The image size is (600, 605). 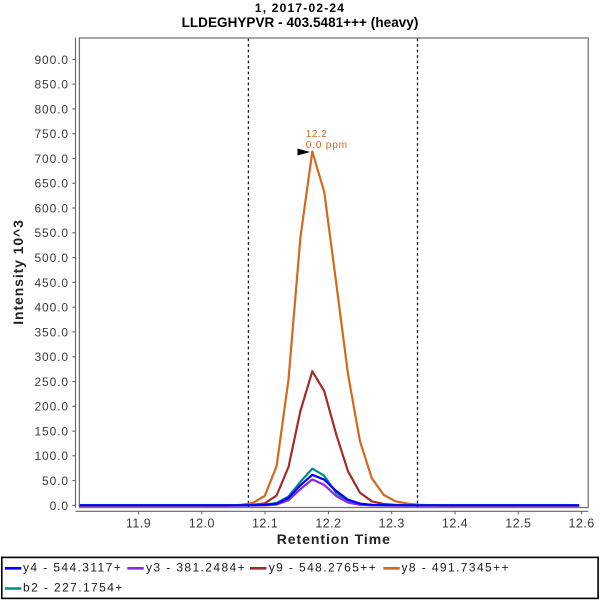 What do you see at coordinates (55, 481) in the screenshot?
I see `svg-text: 50.0` at bounding box center [55, 481].